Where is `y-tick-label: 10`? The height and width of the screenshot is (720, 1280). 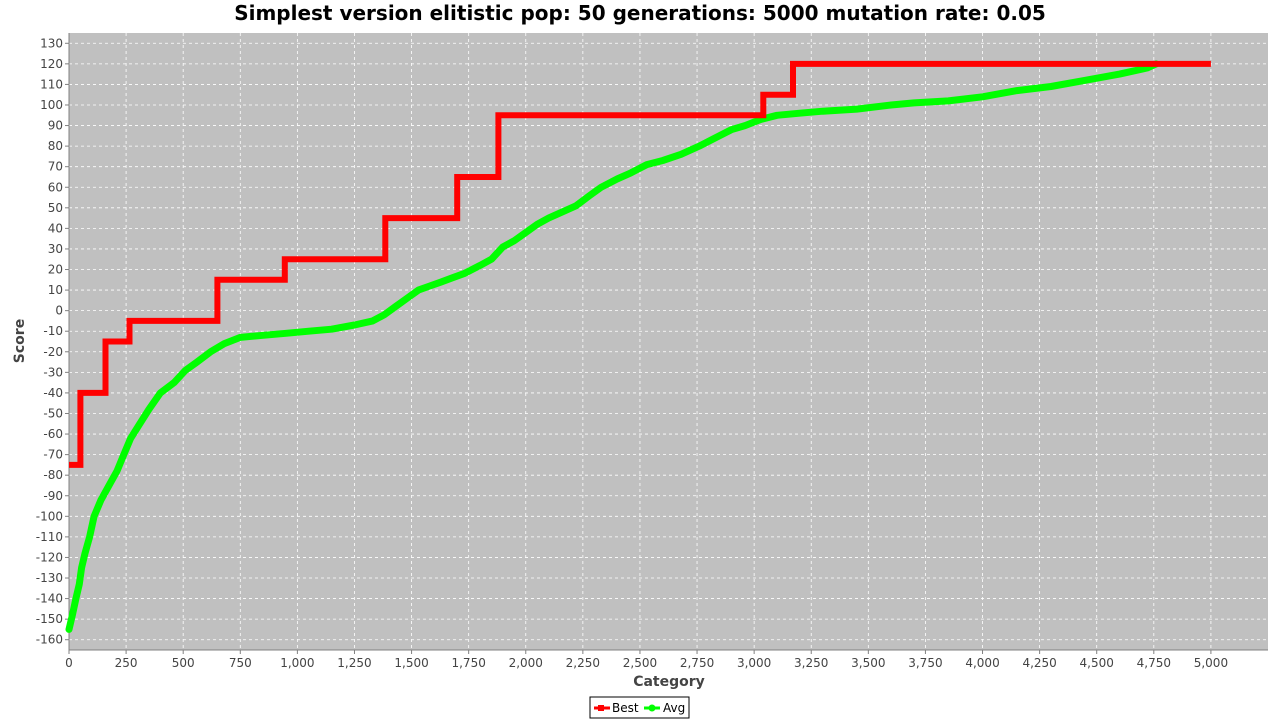 y-tick-label: 10 is located at coordinates (55, 290).